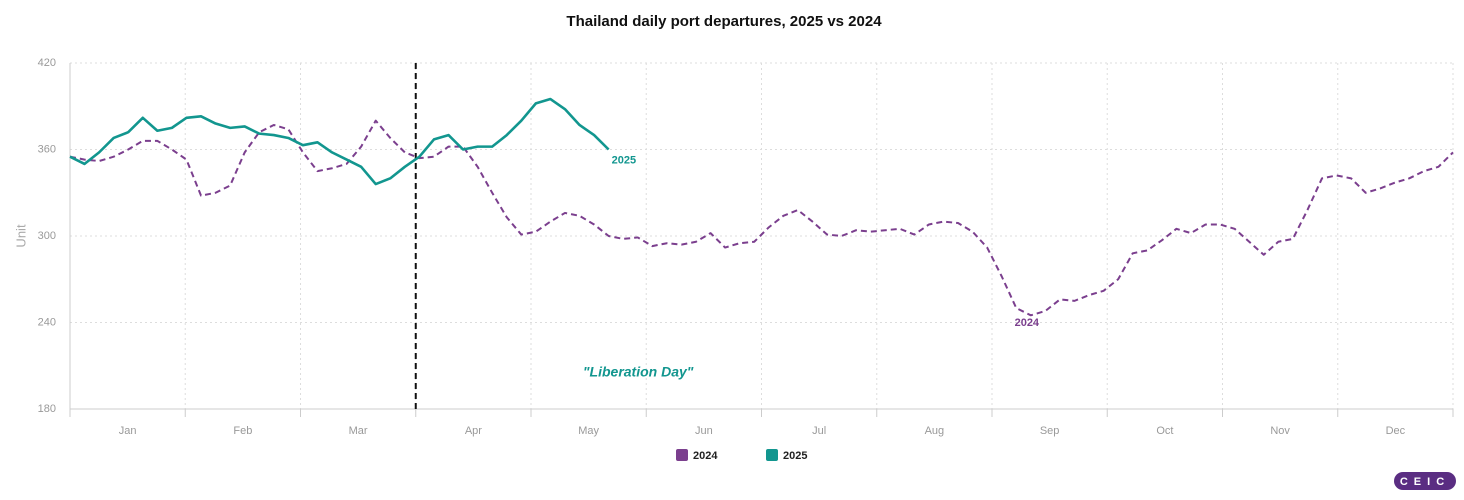 Image resolution: width=1464 pixels, height=500 pixels. Describe the element at coordinates (624, 160) in the screenshot. I see `series-label: 2025` at that location.